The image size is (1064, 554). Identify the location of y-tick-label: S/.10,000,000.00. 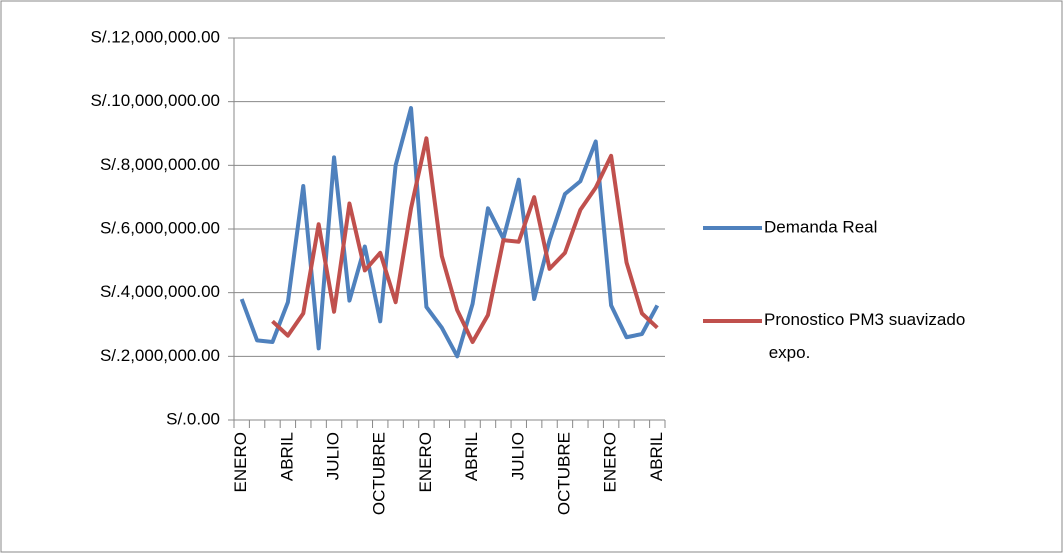
(155, 100).